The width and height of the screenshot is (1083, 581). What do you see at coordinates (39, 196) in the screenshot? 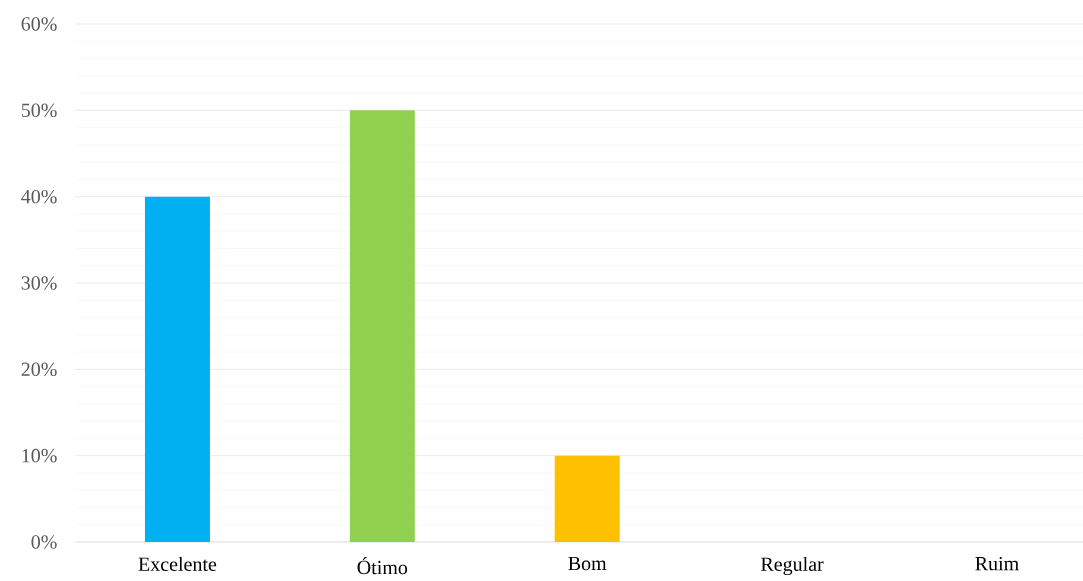
I see `y-tick-label: 40%` at bounding box center [39, 196].